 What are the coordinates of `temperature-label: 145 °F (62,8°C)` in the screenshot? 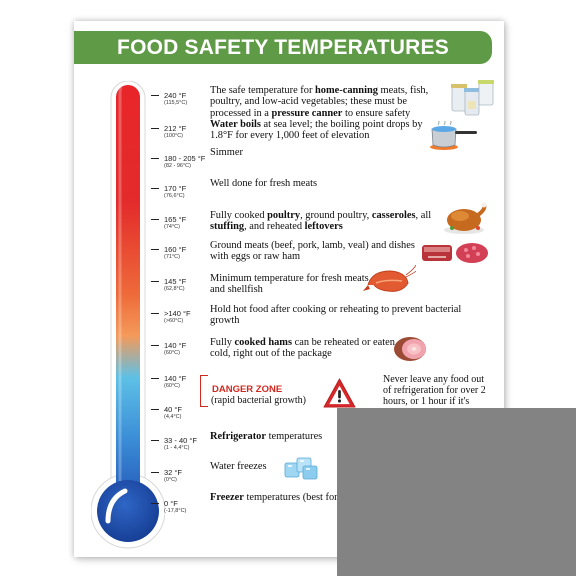 It's located at (175, 285).